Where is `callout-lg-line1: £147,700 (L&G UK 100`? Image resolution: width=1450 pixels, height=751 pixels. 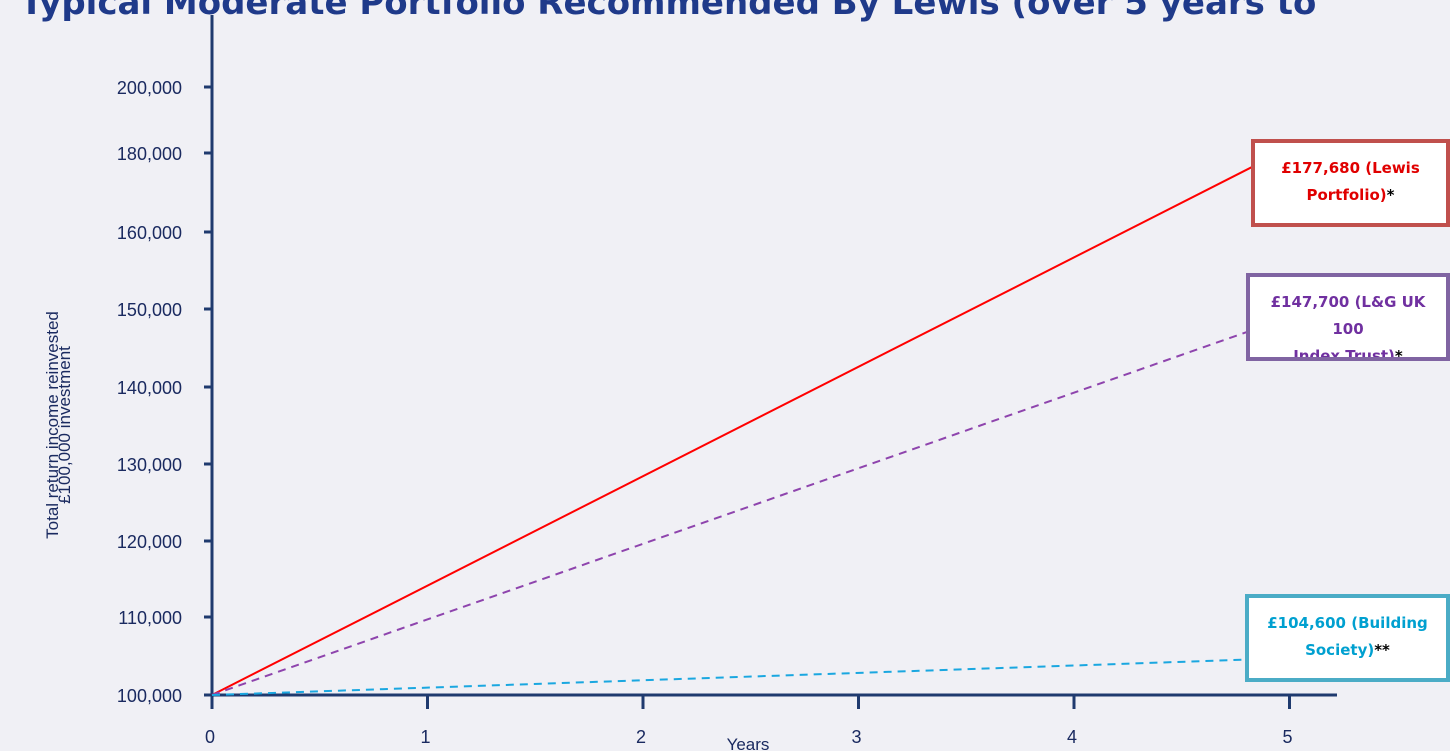
callout-lg-line1: £147,700 (L&G UK 100 is located at coordinates (1348, 315).